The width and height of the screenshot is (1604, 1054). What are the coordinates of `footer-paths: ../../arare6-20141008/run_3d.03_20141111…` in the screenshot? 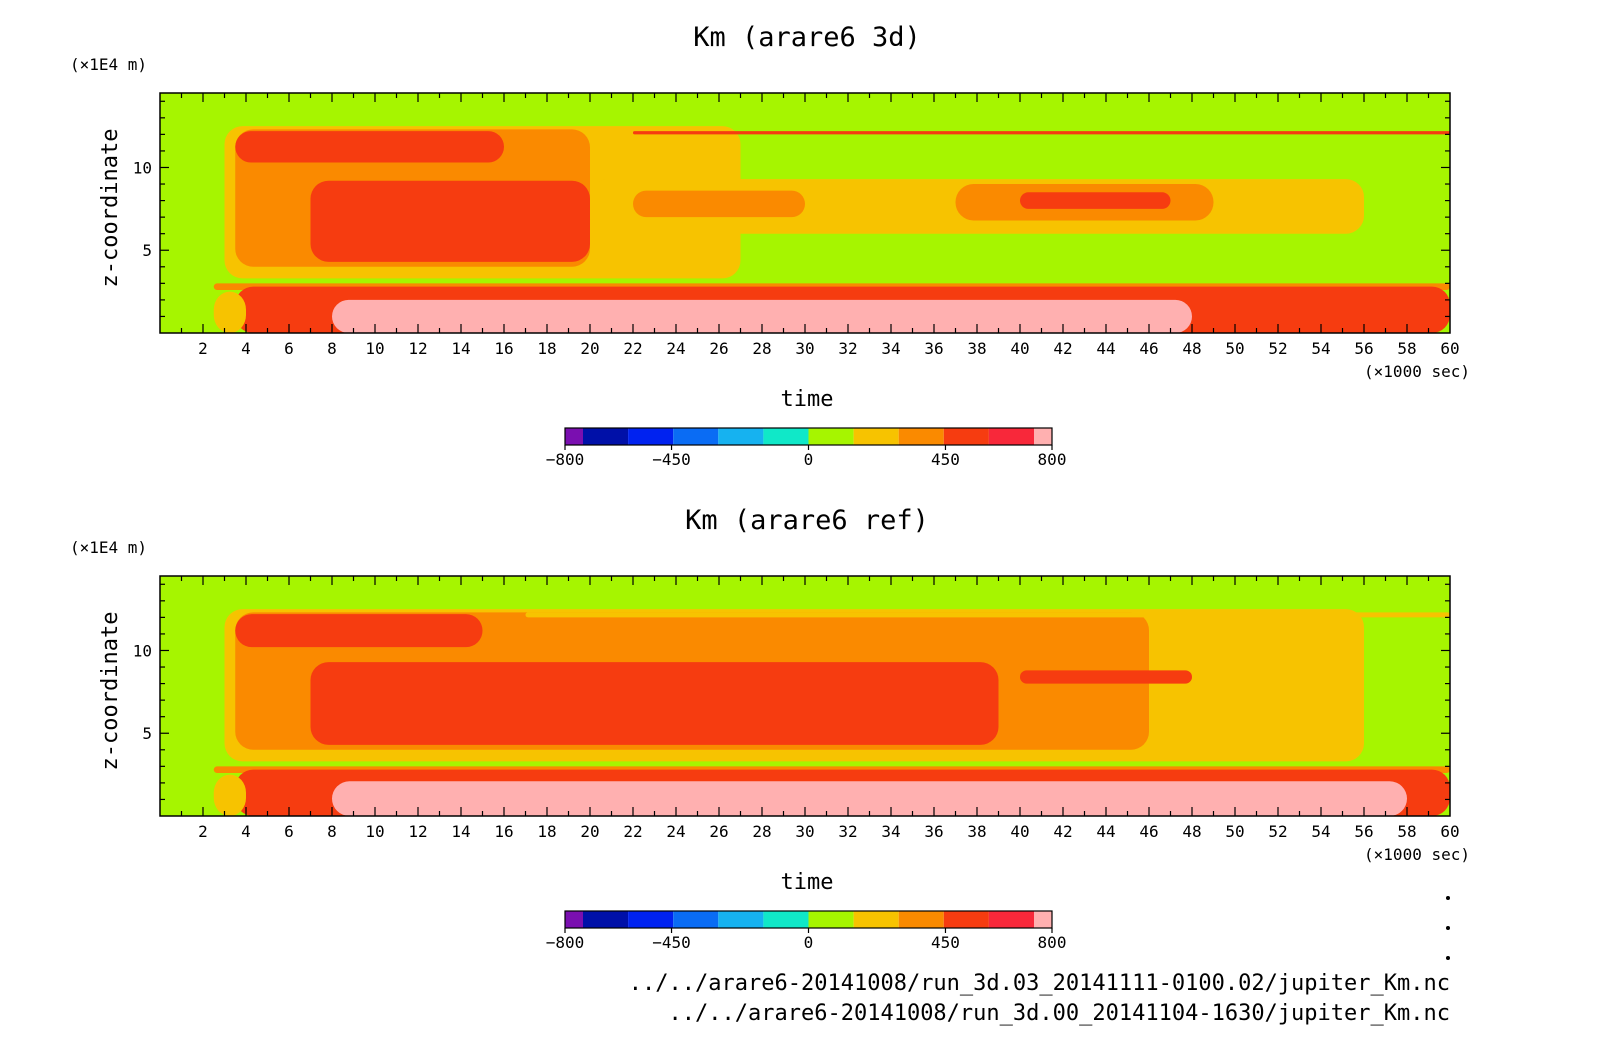 It's located at (1039, 998).